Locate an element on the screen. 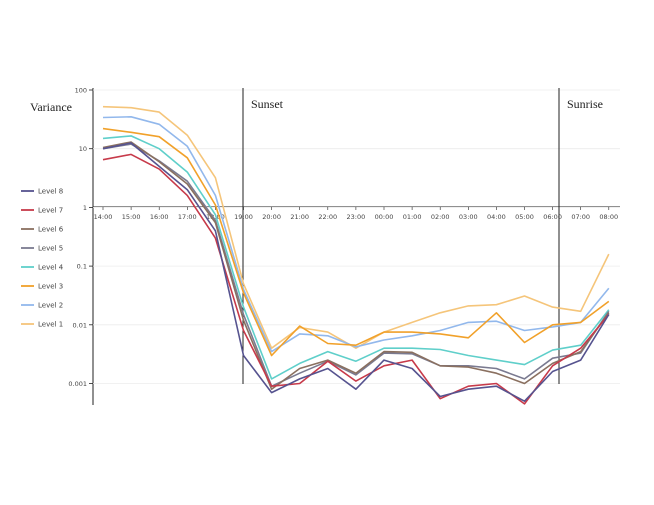 The width and height of the screenshot is (654, 505). x-tick-label: 06:00 is located at coordinates (552, 217).